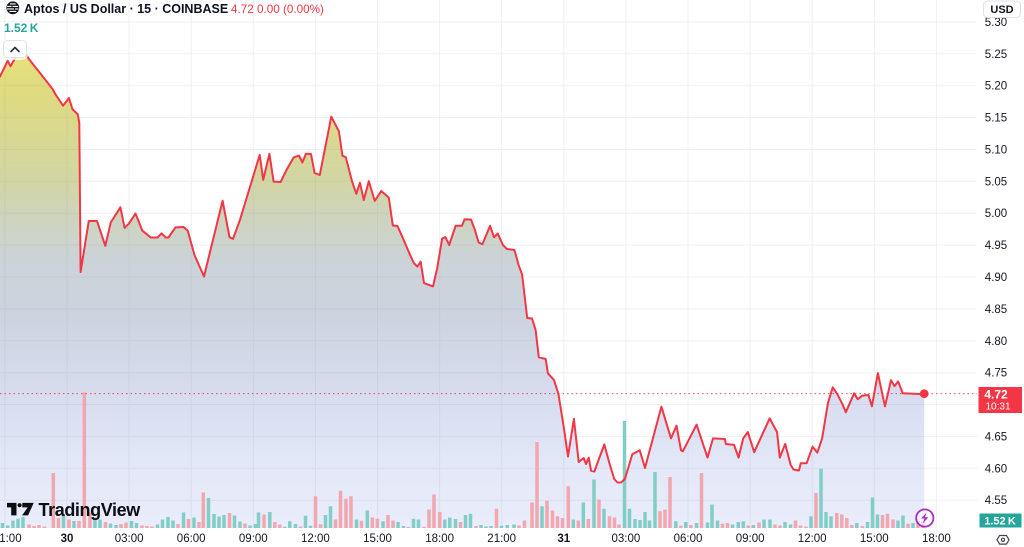 This screenshot has width=1024, height=547. I want to click on svg-text: USD, so click(1001, 10).